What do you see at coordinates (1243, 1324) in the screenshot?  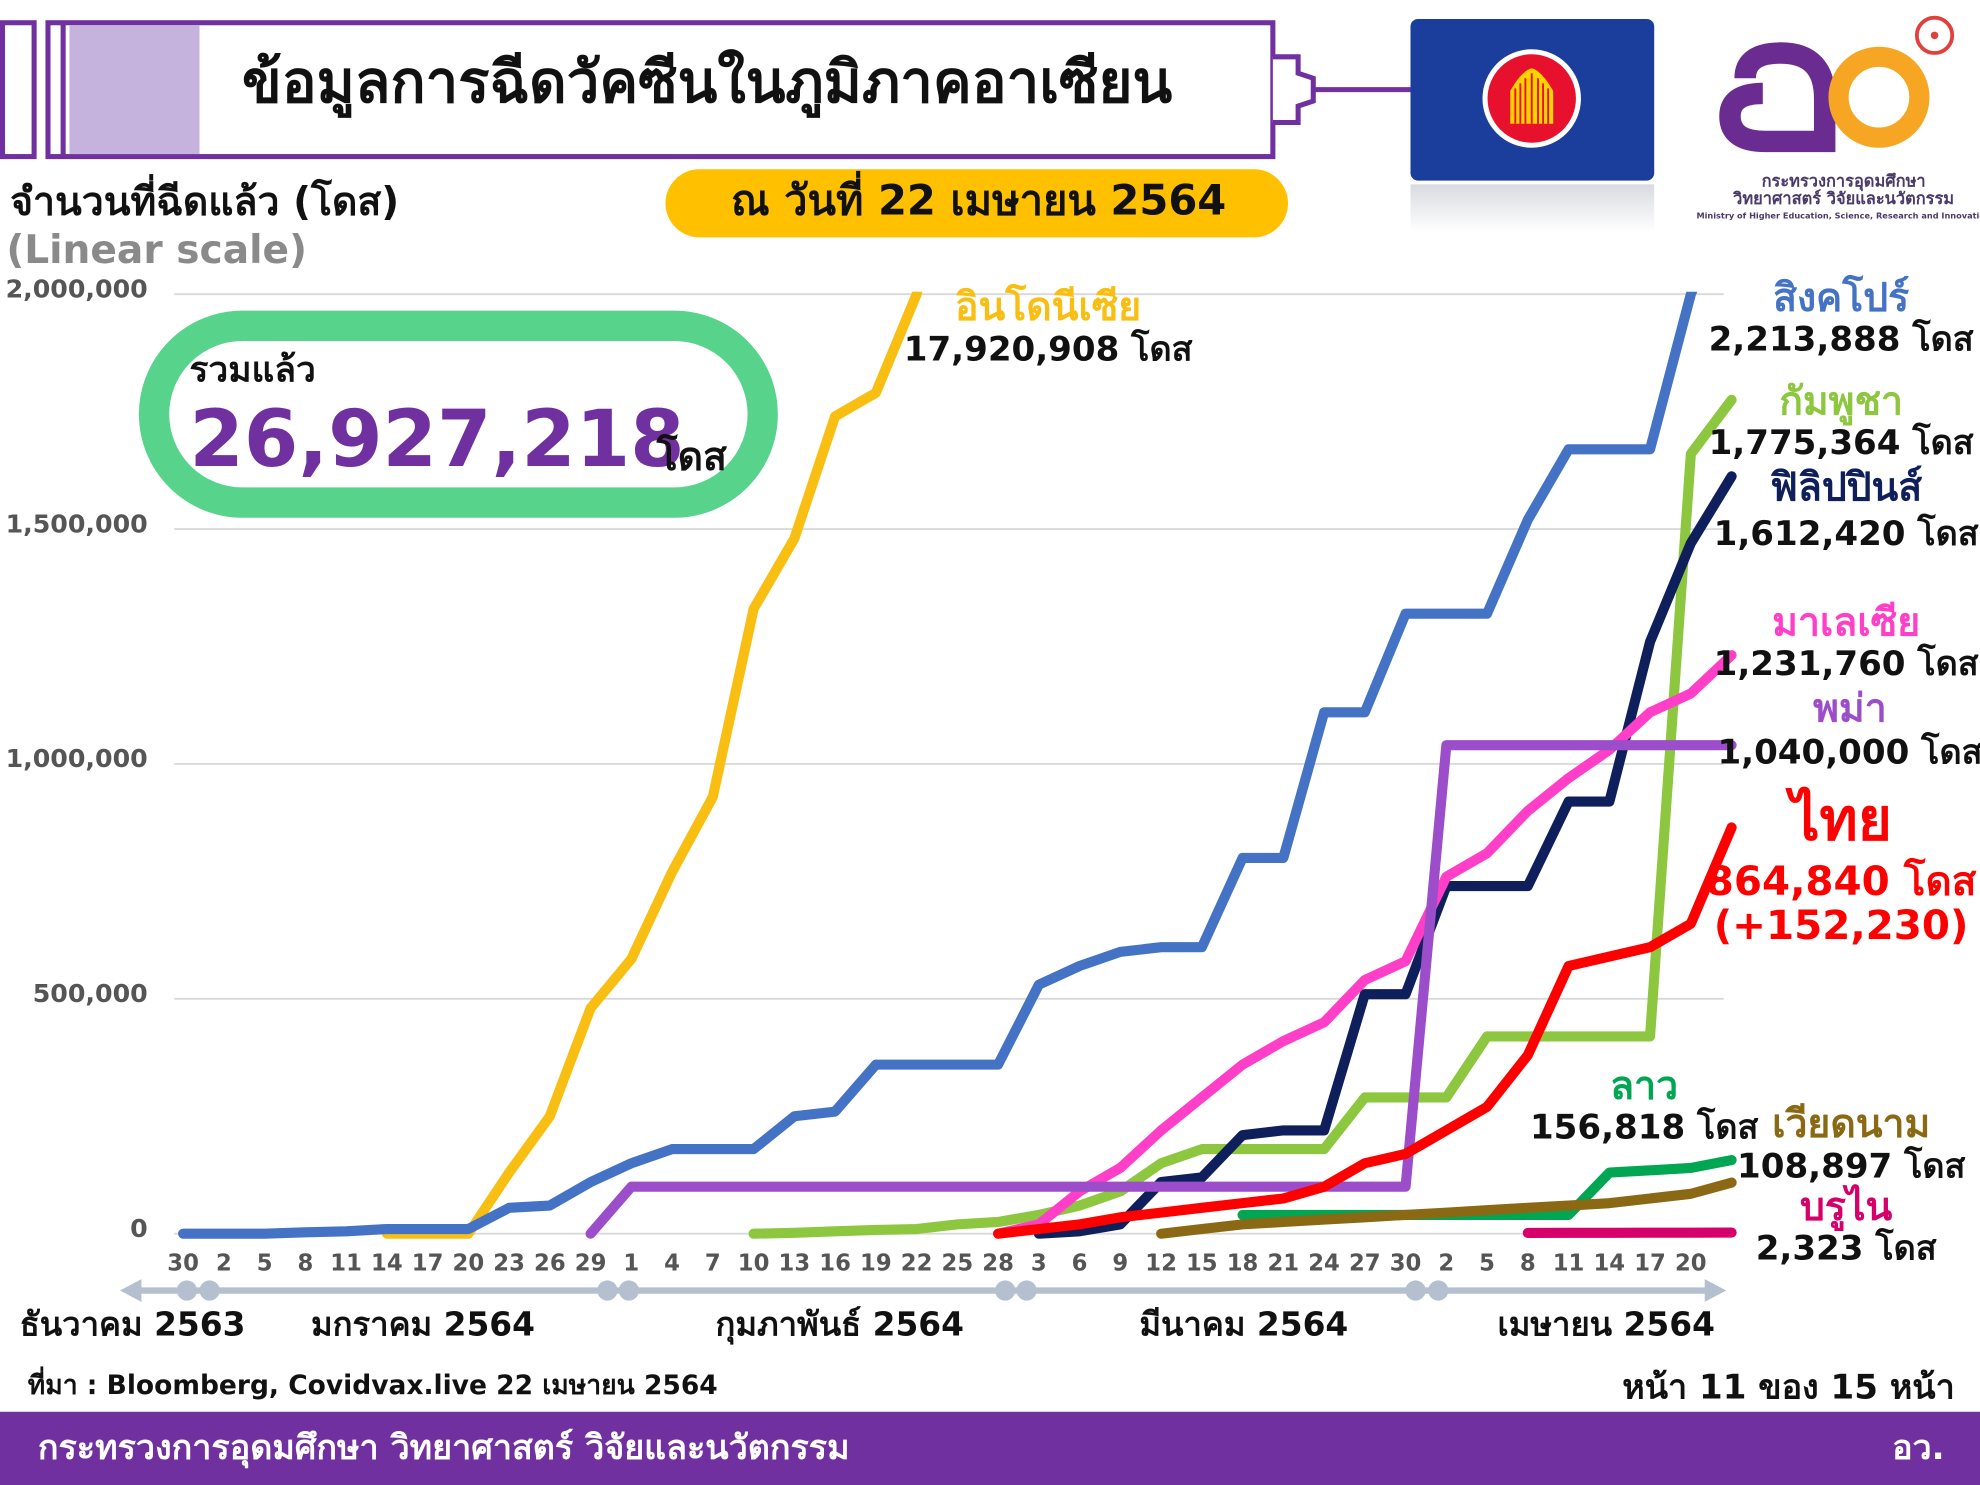 I see `month-label: มีนาคม 2564` at bounding box center [1243, 1324].